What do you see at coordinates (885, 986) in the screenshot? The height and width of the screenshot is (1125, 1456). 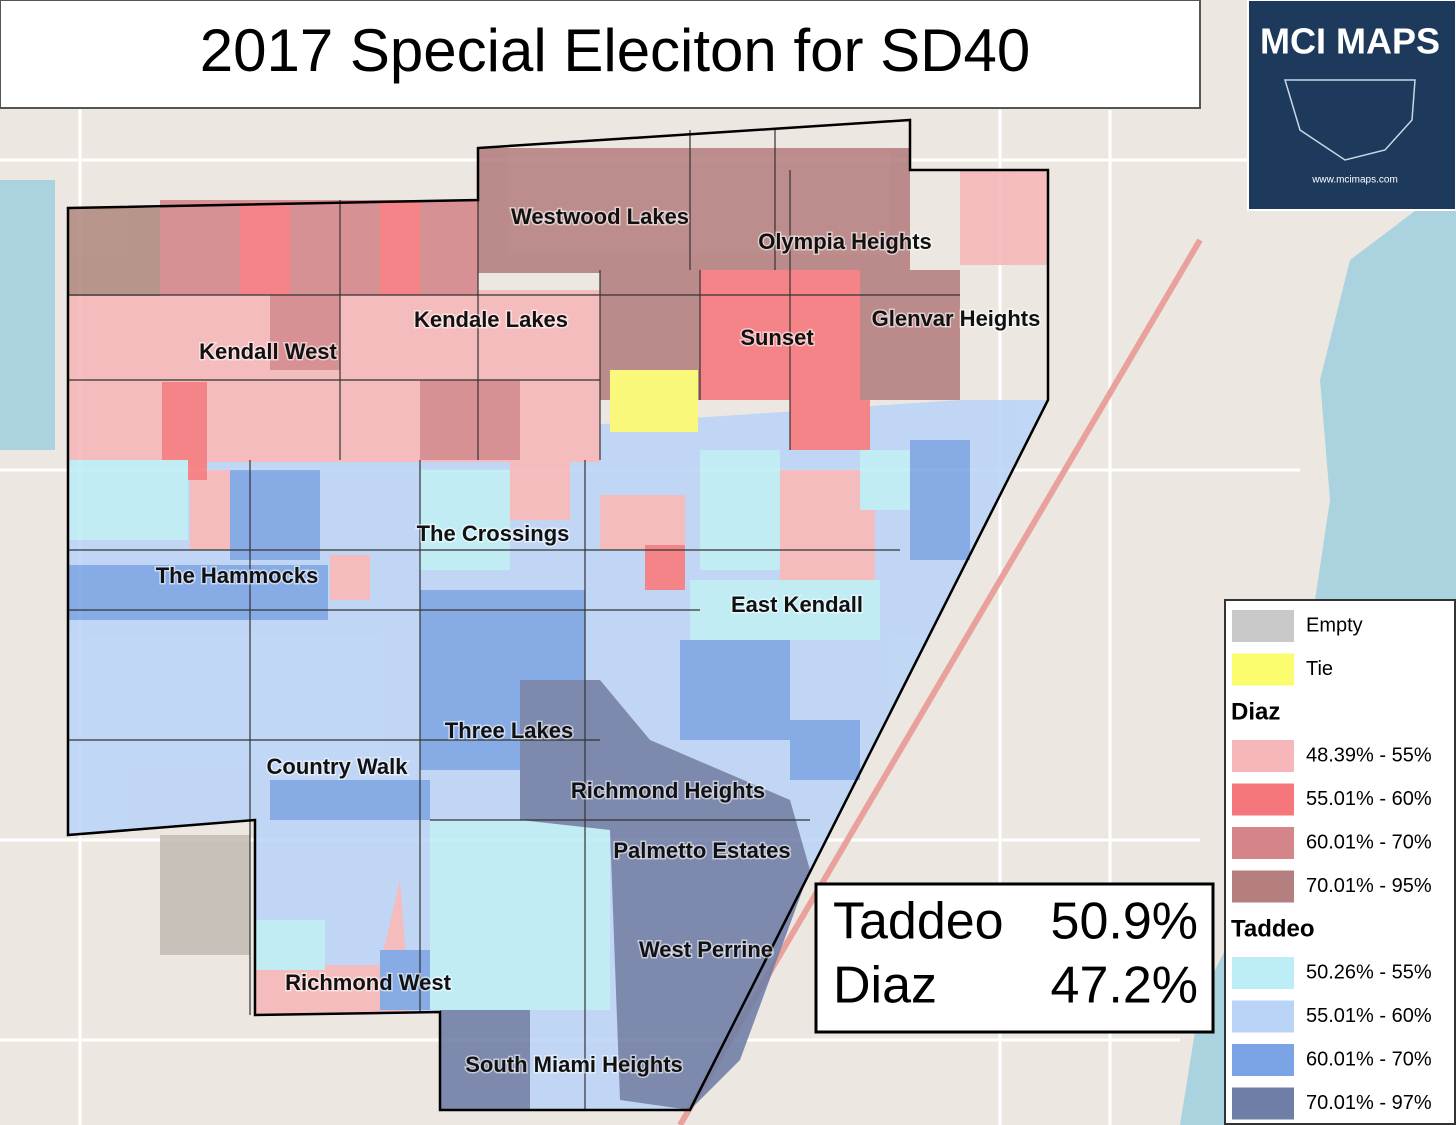 I see `result-name: Diaz` at bounding box center [885, 986].